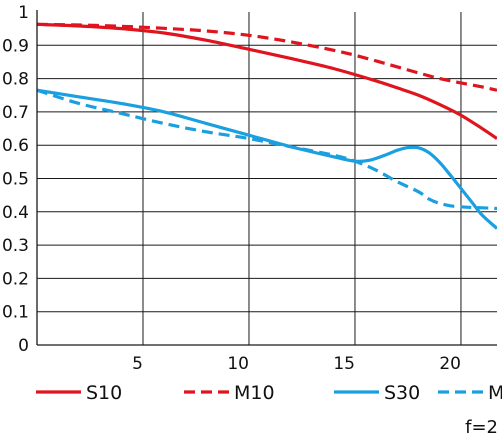 The width and height of the screenshot is (502, 440). I want to click on legend-item-m30: M30, so click(470, 393).